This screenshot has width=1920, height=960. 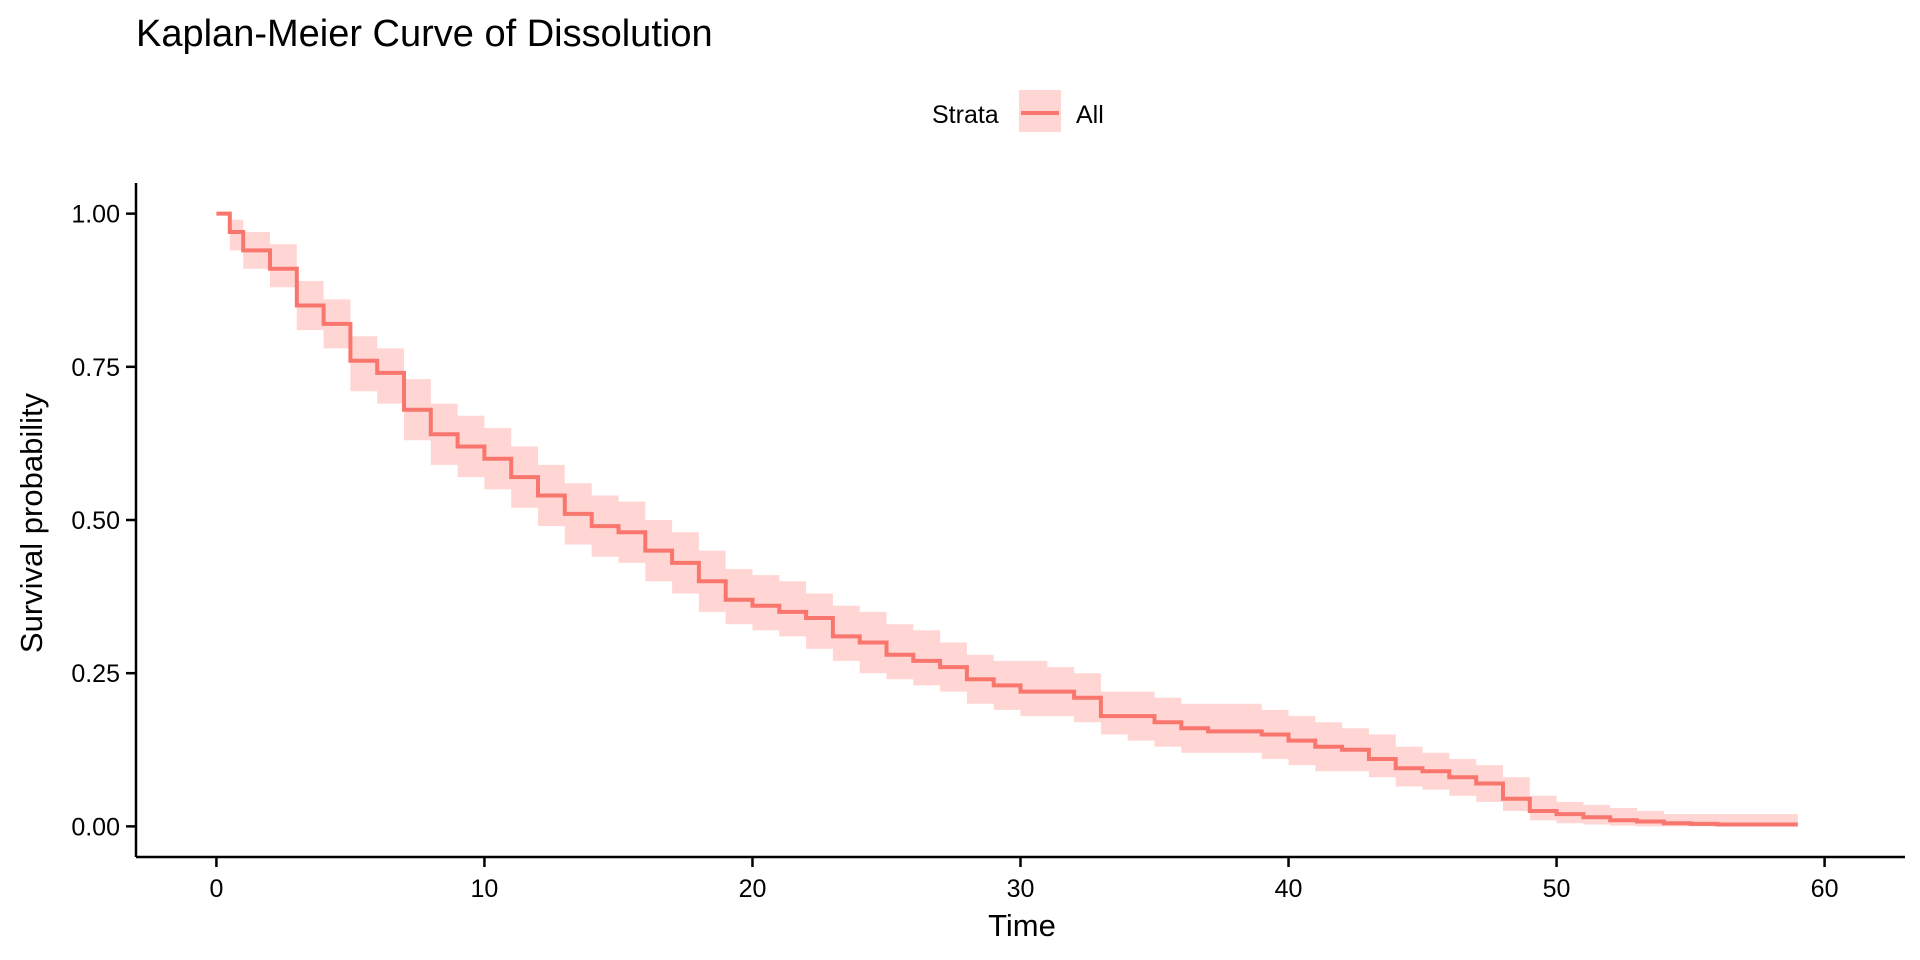 I want to click on legend: Strata All, so click(x=1018, y=111).